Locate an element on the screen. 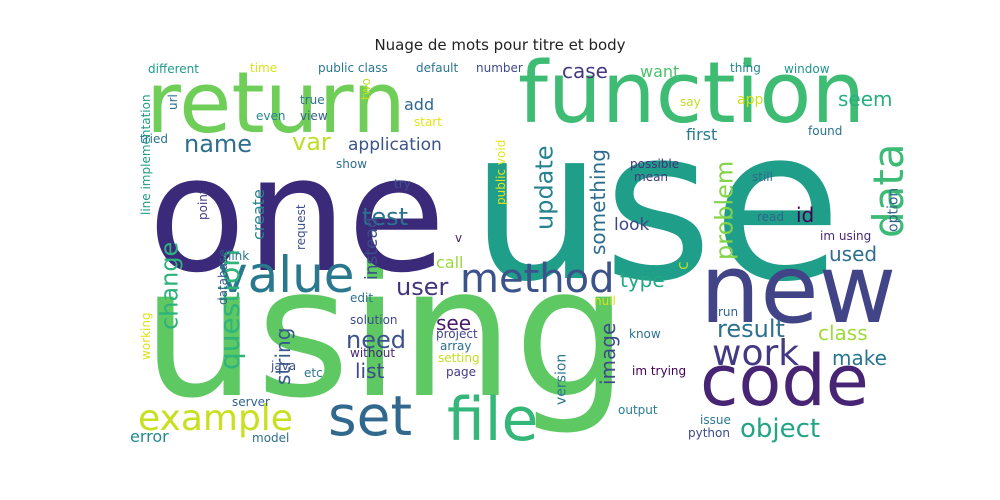 Image resolution: width=1000 pixels, height=500 pixels. word-server: server is located at coordinates (251, 402).